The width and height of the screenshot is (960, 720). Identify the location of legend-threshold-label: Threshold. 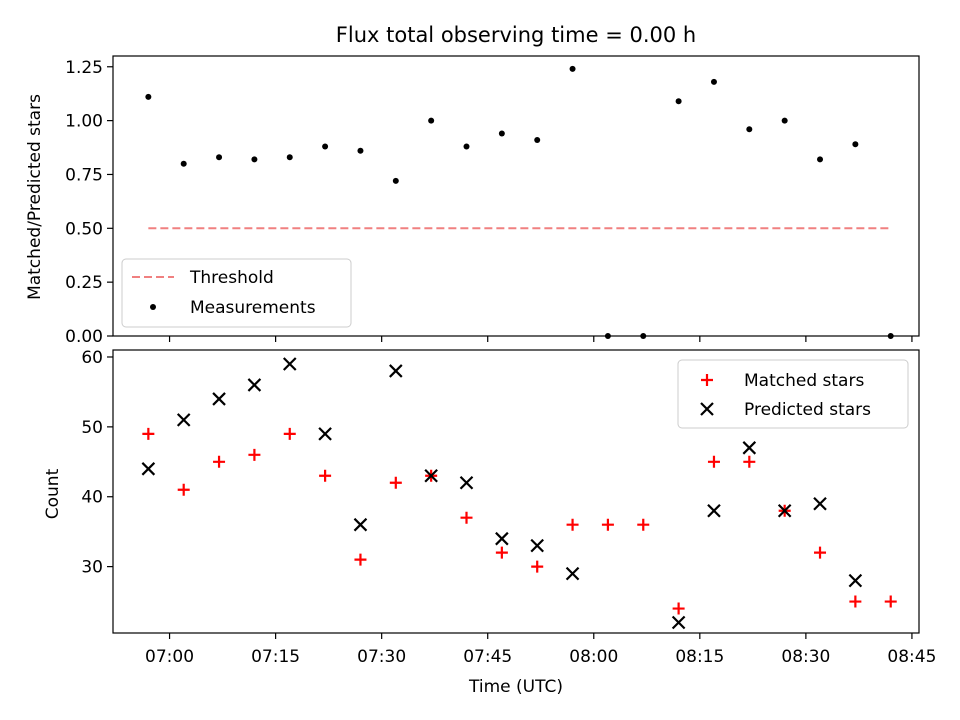
(231, 278).